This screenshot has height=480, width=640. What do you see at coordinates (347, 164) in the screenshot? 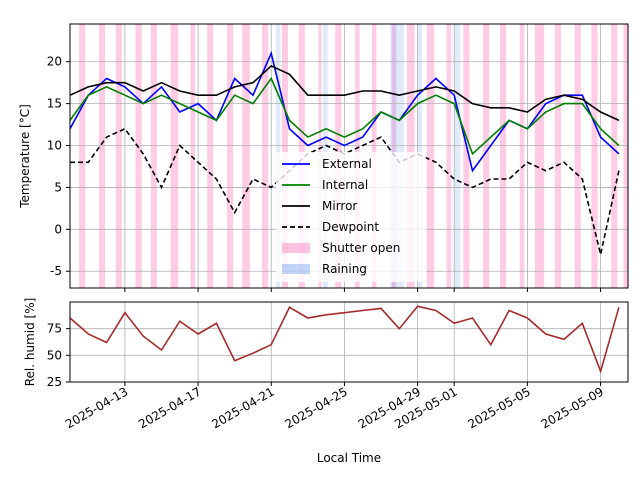
I see `legend-label: External` at bounding box center [347, 164].